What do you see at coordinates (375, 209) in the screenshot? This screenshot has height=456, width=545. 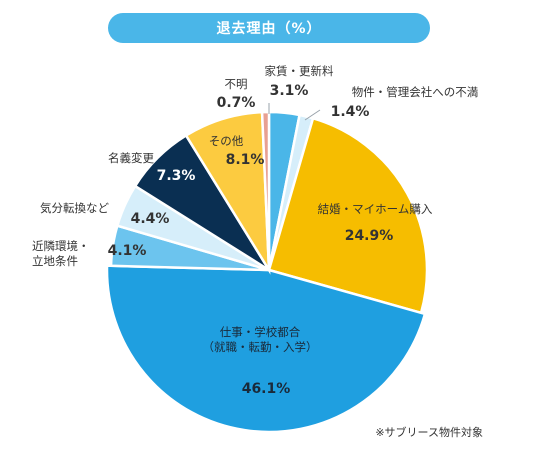 I see `slice-label: 結婚・マイホーム購入` at bounding box center [375, 209].